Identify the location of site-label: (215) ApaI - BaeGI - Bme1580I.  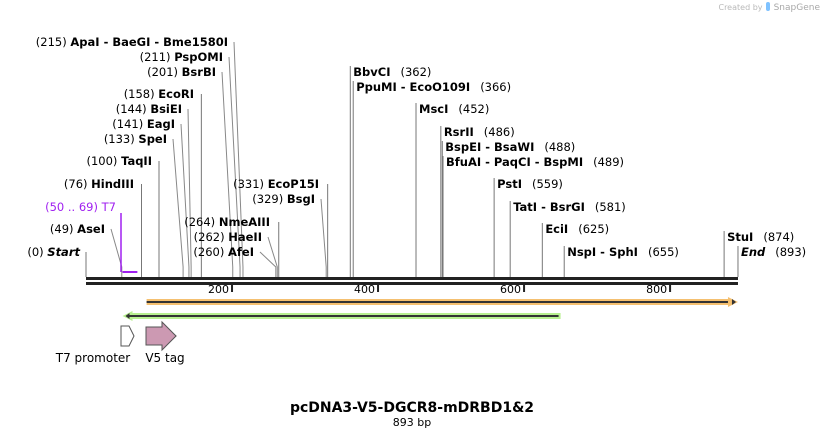
(132, 42).